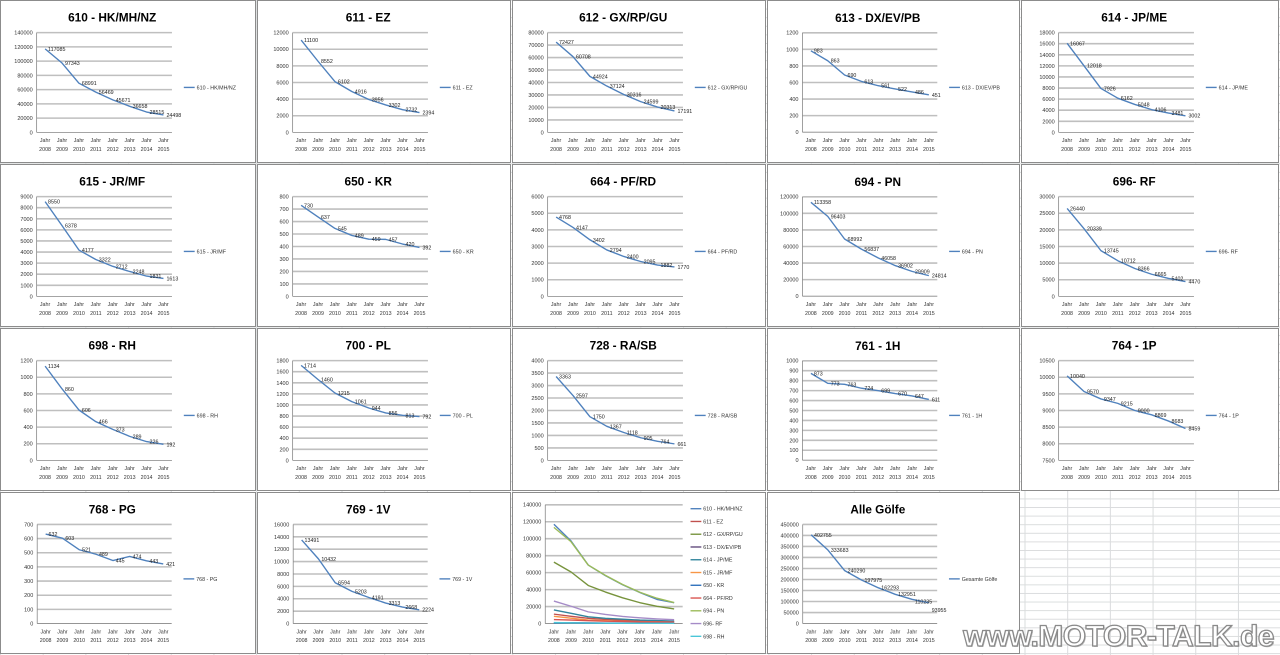 Image resolution: width=1280 pixels, height=655 pixels. Describe the element at coordinates (56, 50) in the screenshot. I see `data-label: 117085` at that location.